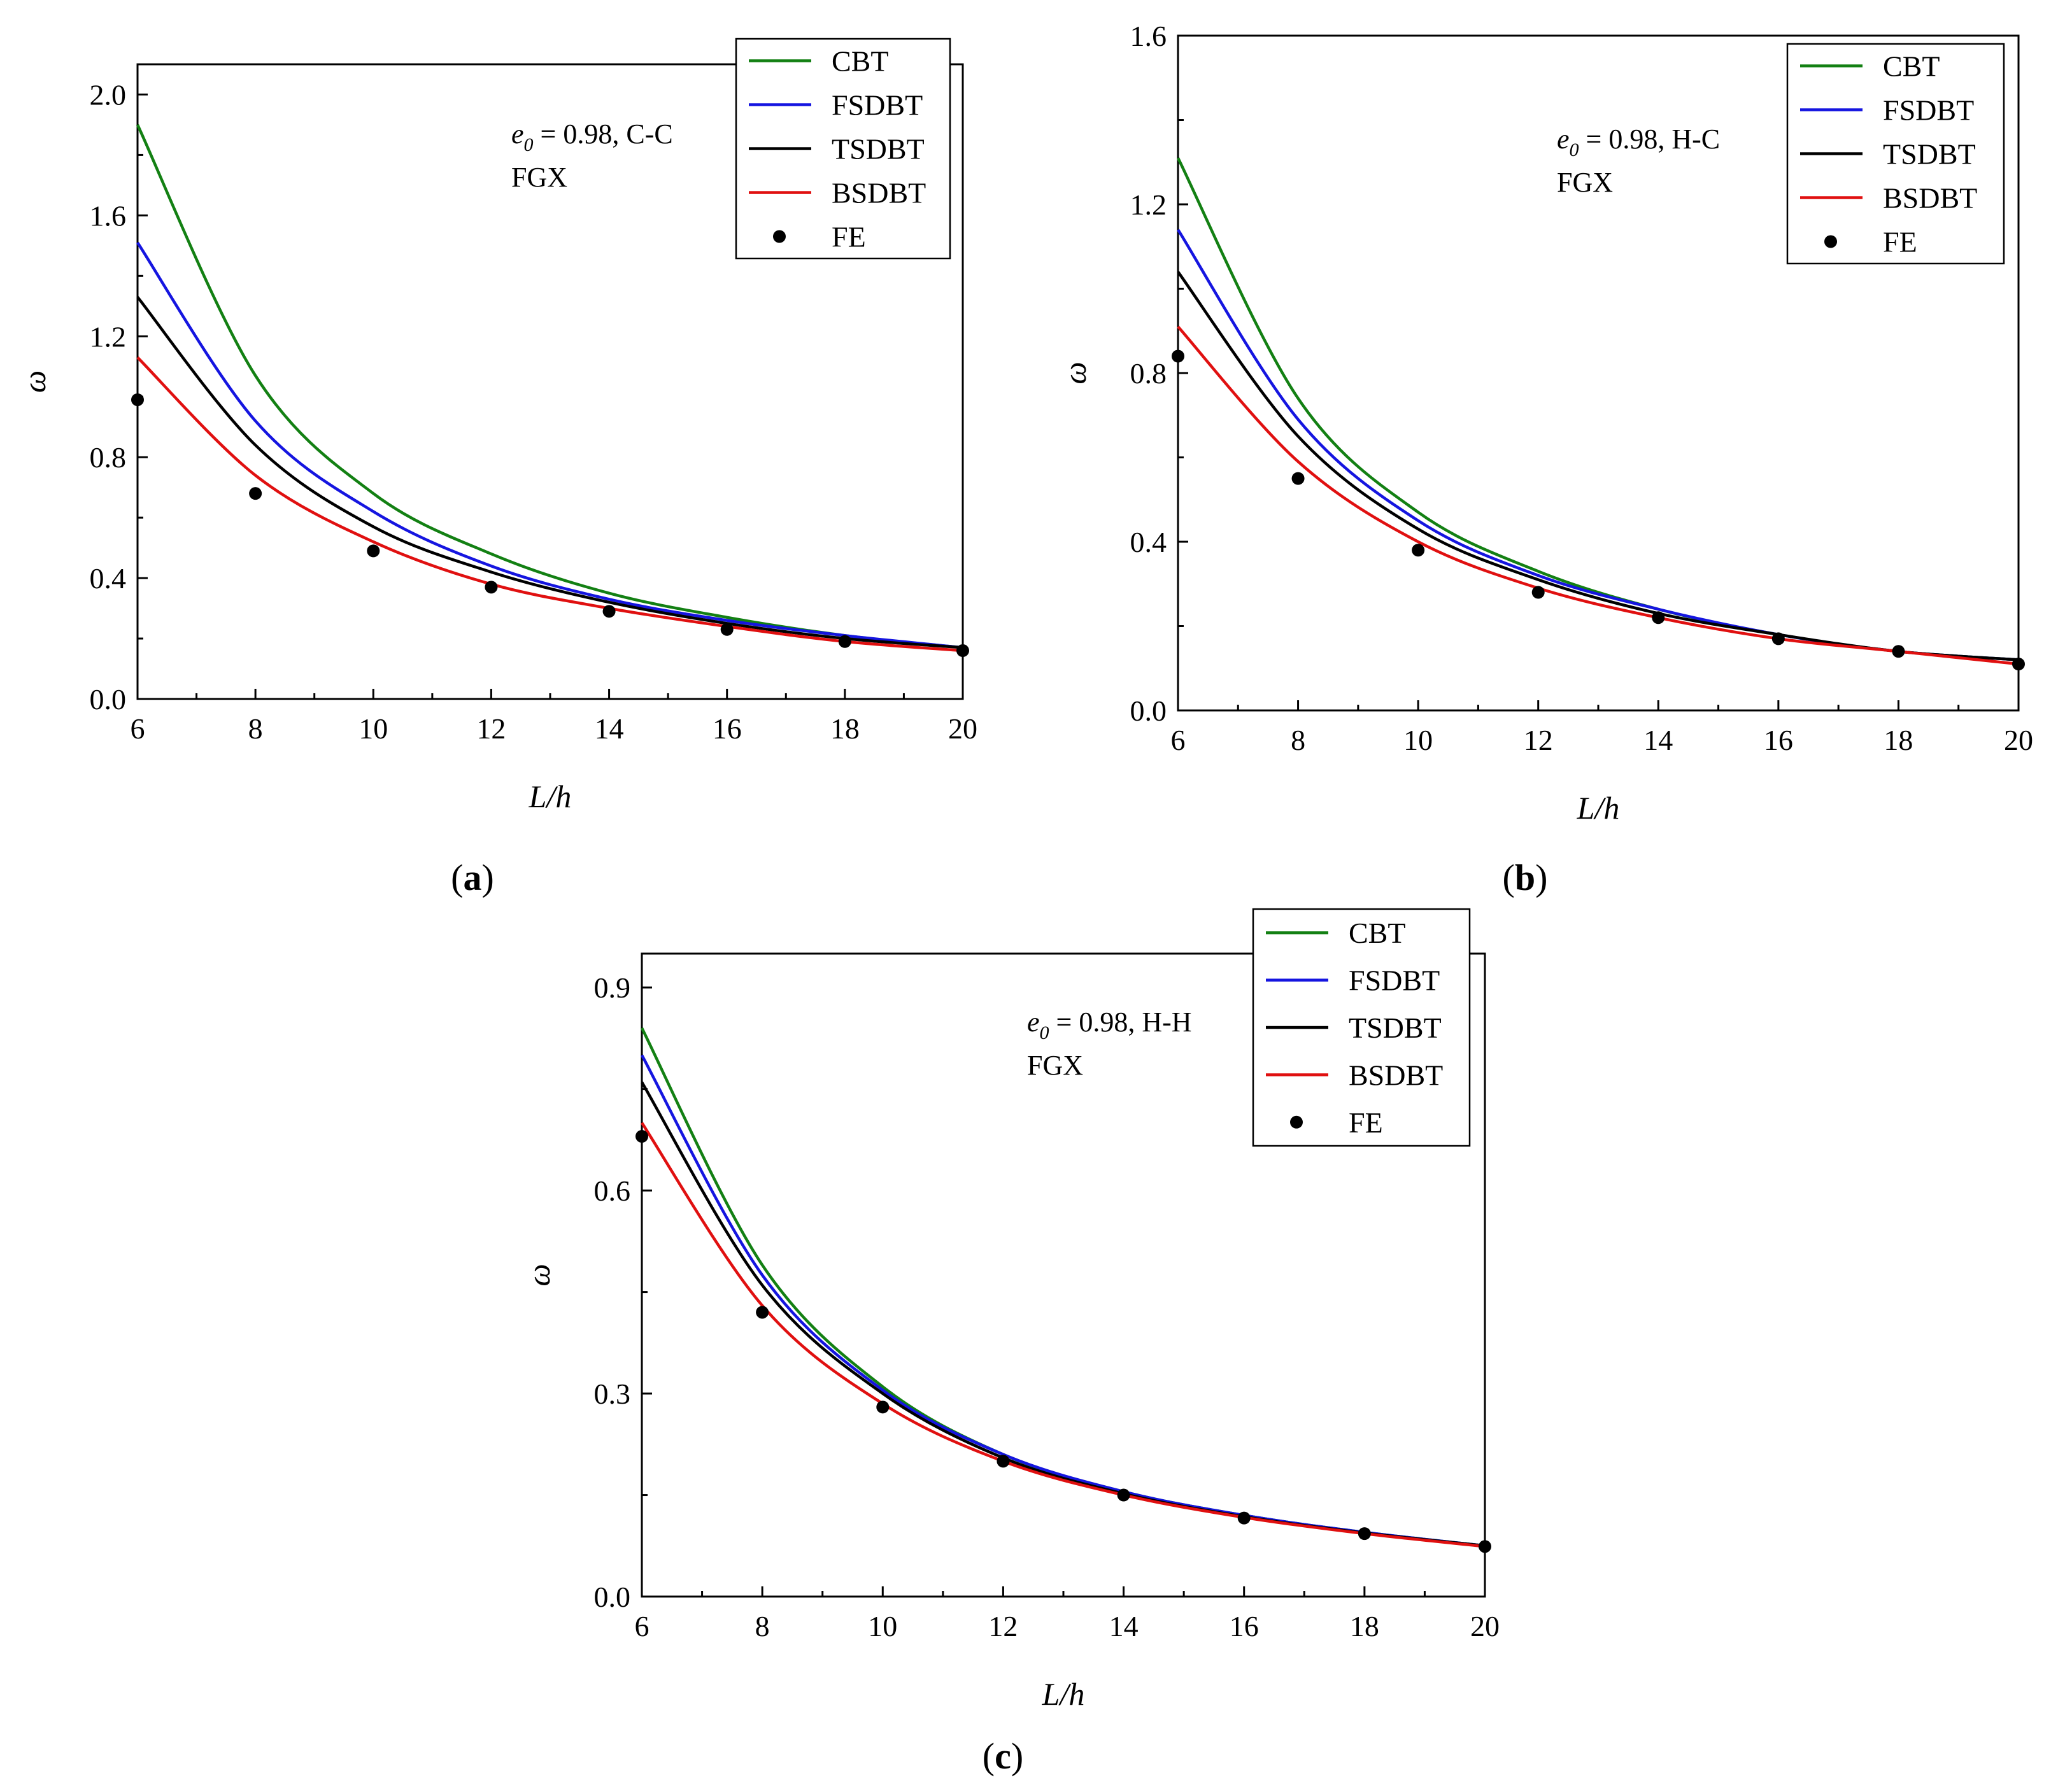 Image resolution: width=2051 pixels, height=1792 pixels. Describe the element at coordinates (108, 94) in the screenshot. I see `y-tick-label: 2.0` at that location.